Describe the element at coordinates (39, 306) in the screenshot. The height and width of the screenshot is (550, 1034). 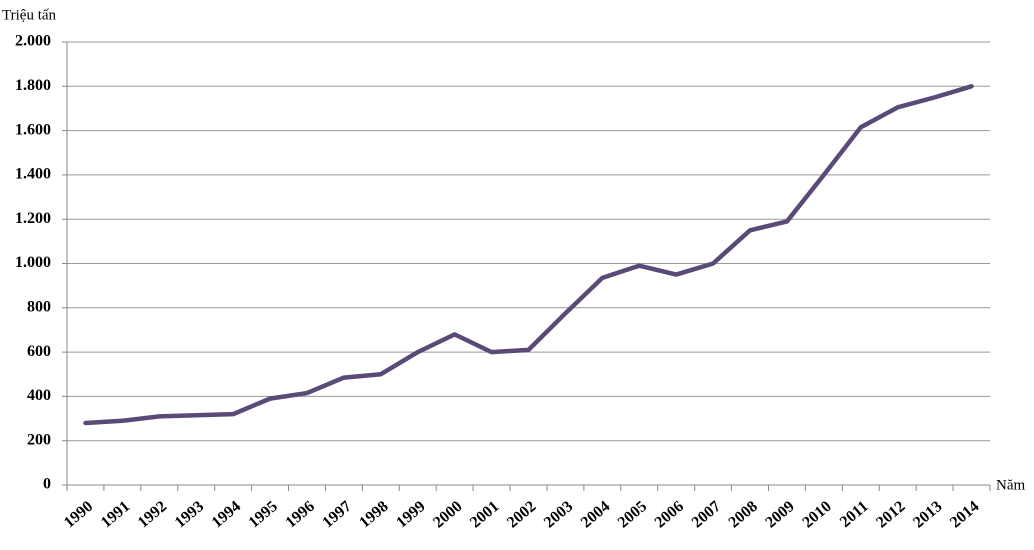
I see `y-tick-label: 800` at that location.